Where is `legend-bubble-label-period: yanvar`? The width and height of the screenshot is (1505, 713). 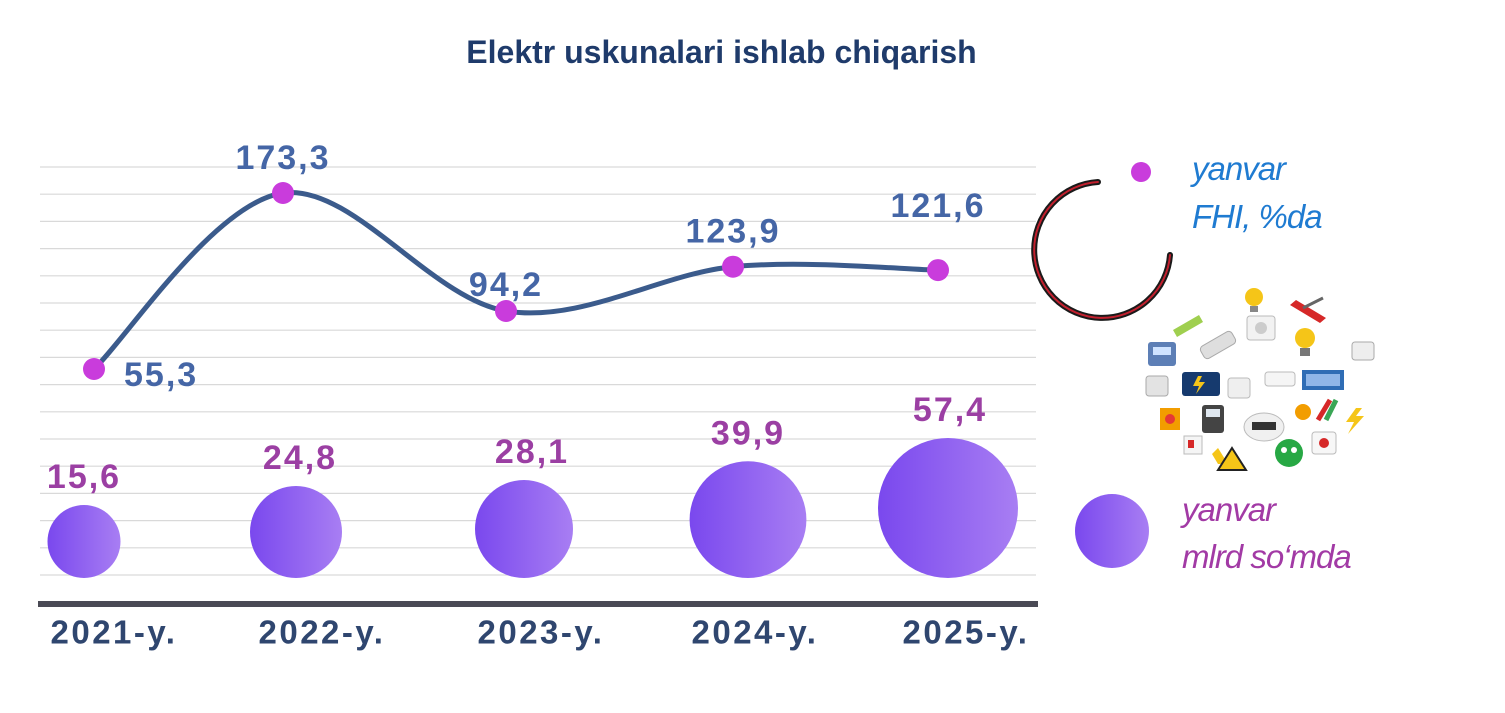 legend-bubble-label-period: yanvar is located at coordinates (1229, 509).